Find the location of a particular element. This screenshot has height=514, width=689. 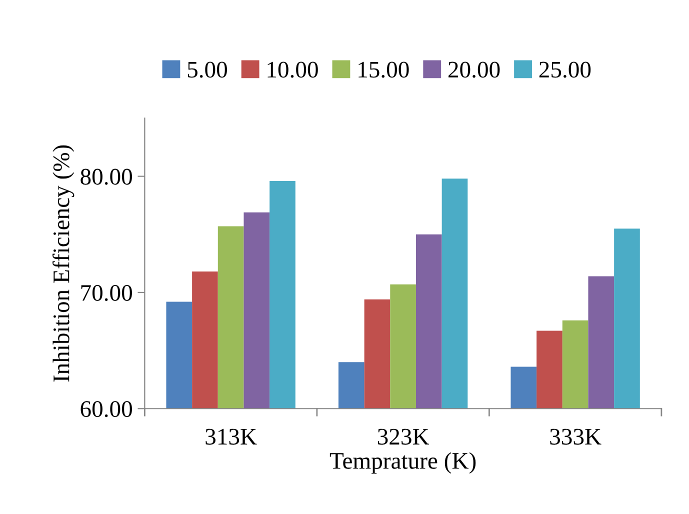

y-tick-label: 80.00 is located at coordinates (106, 176).